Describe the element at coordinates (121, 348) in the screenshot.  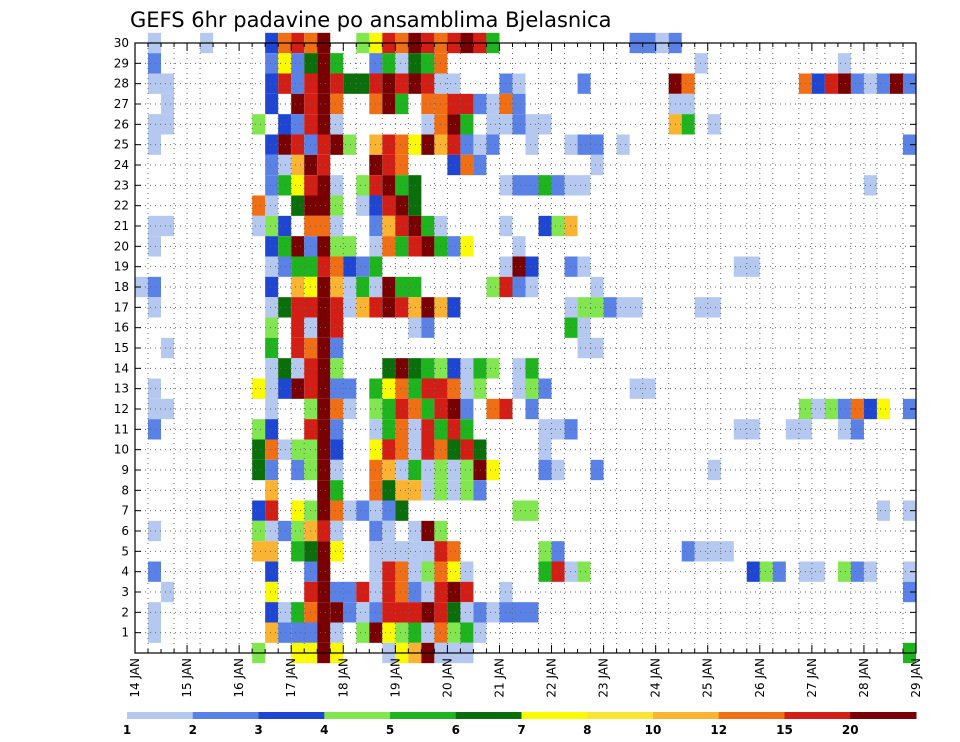
I see `y-tick-label: 15` at that location.